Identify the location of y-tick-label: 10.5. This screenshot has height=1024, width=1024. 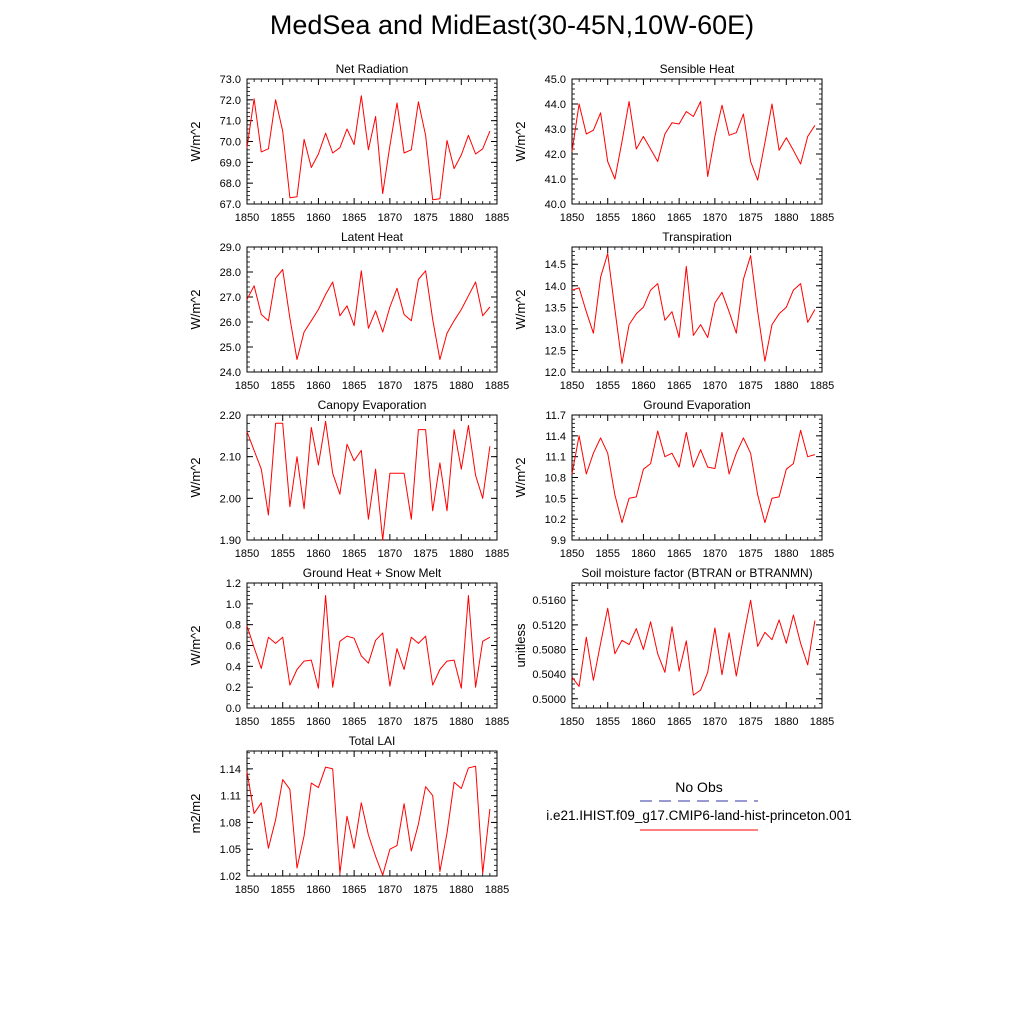
(555, 499).